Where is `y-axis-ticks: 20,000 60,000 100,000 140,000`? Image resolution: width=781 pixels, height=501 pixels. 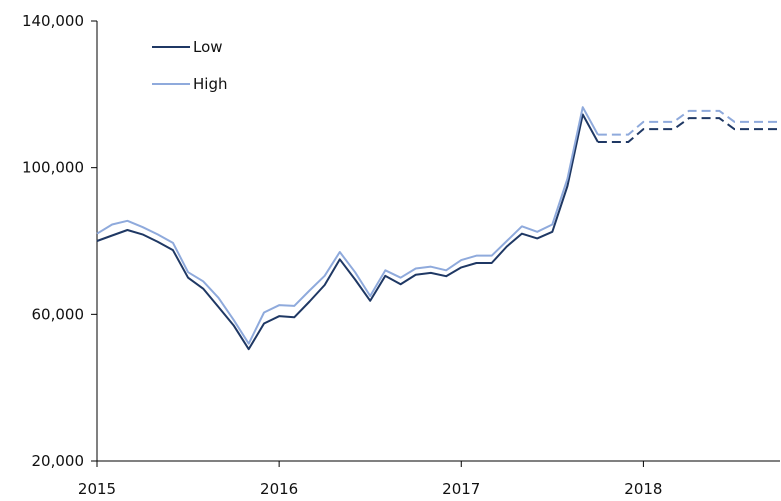
y-axis-ticks: 20,000 60,000 100,000 140,000 is located at coordinates (59, 241).